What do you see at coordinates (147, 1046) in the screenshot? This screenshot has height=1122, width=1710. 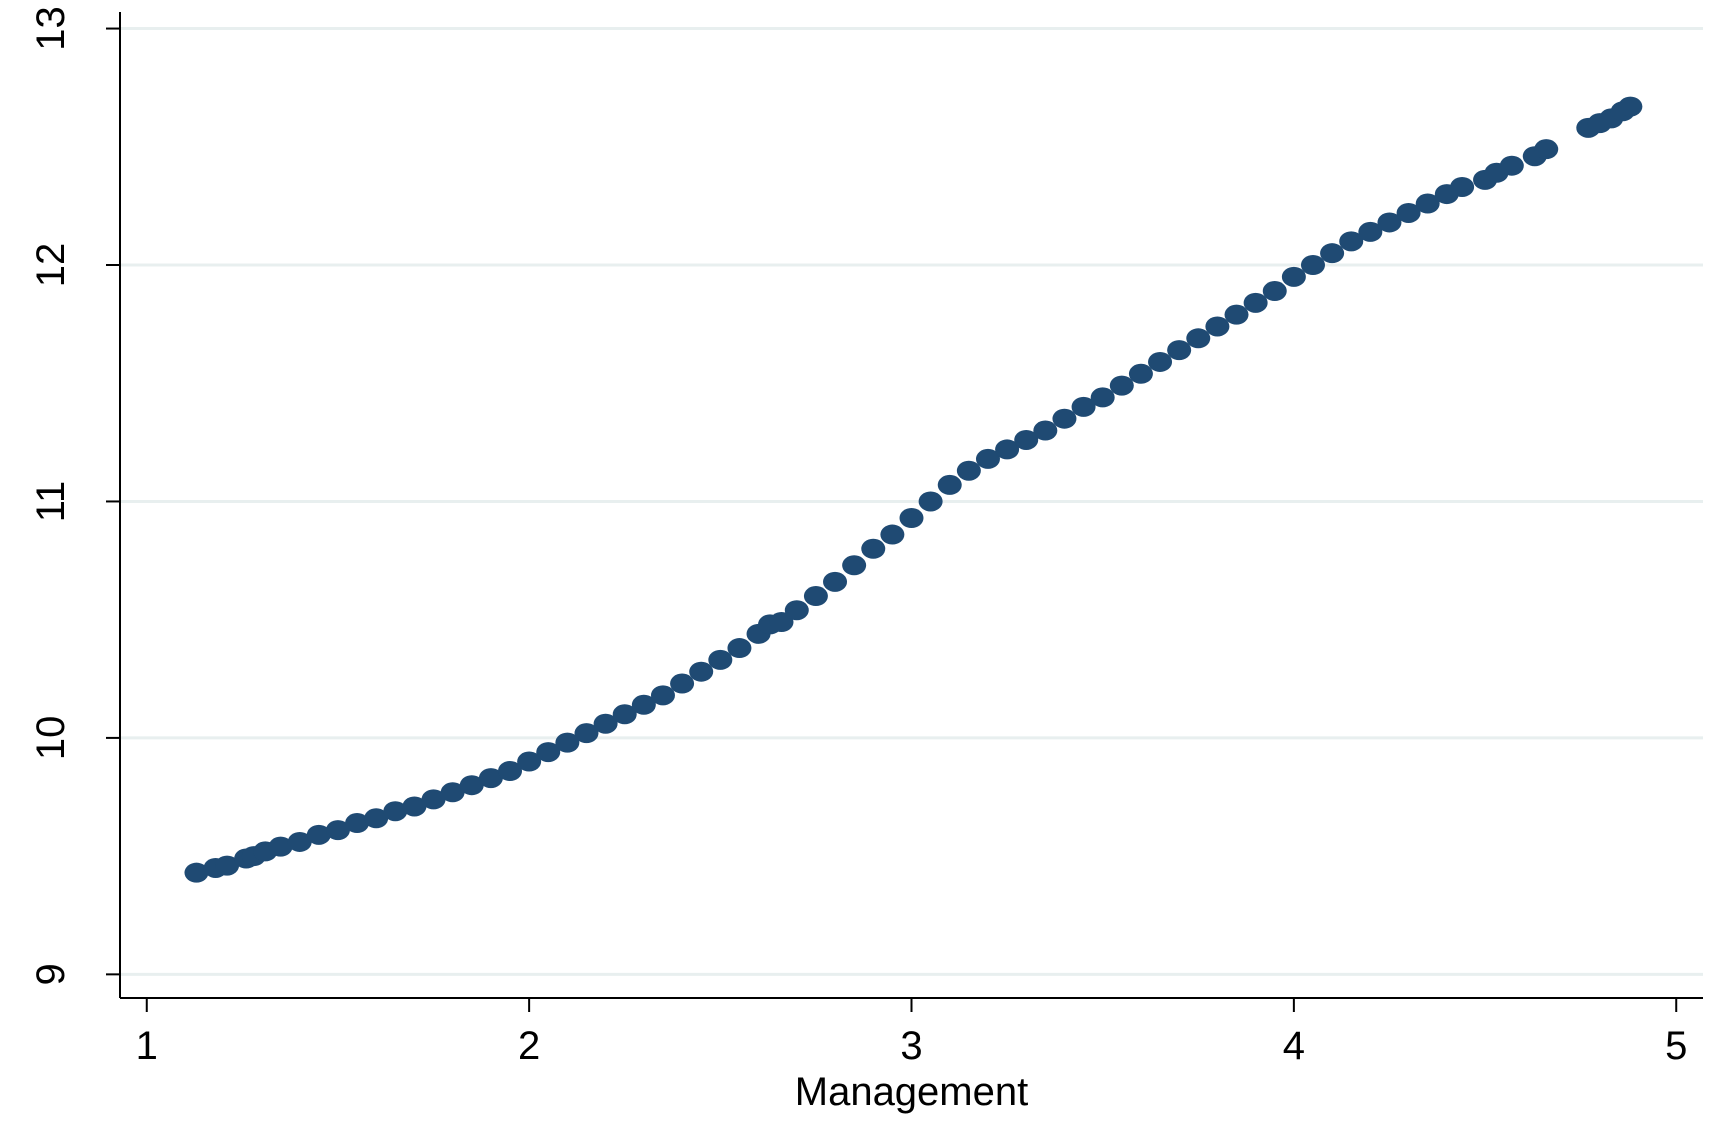 I see `x-tick-label-1: 1` at bounding box center [147, 1046].